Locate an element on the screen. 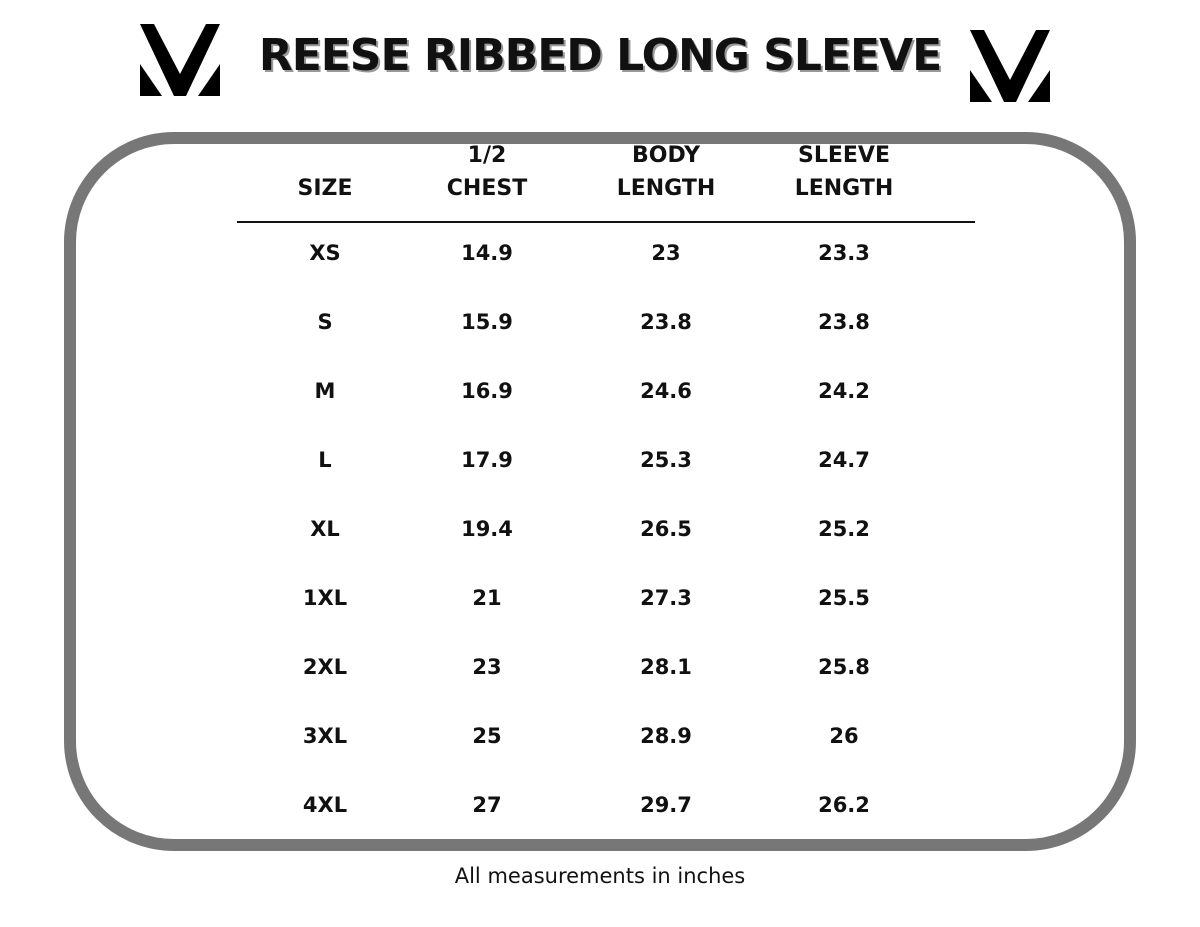  table-cell: 19.4 is located at coordinates (487, 529).